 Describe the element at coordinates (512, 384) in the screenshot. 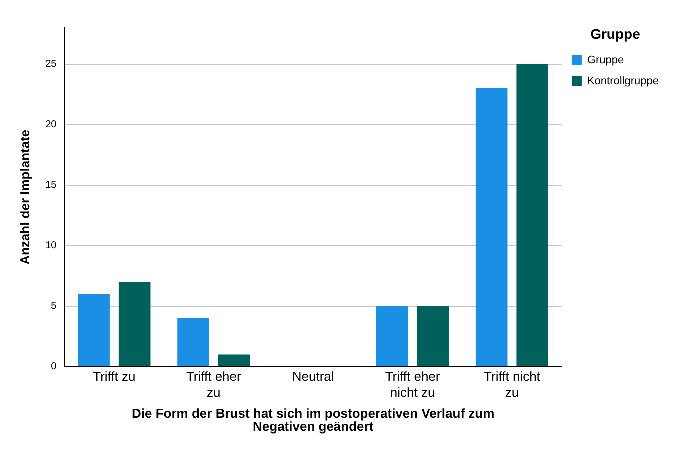

I see `x-tick-label: Trifft nicht zu` at that location.